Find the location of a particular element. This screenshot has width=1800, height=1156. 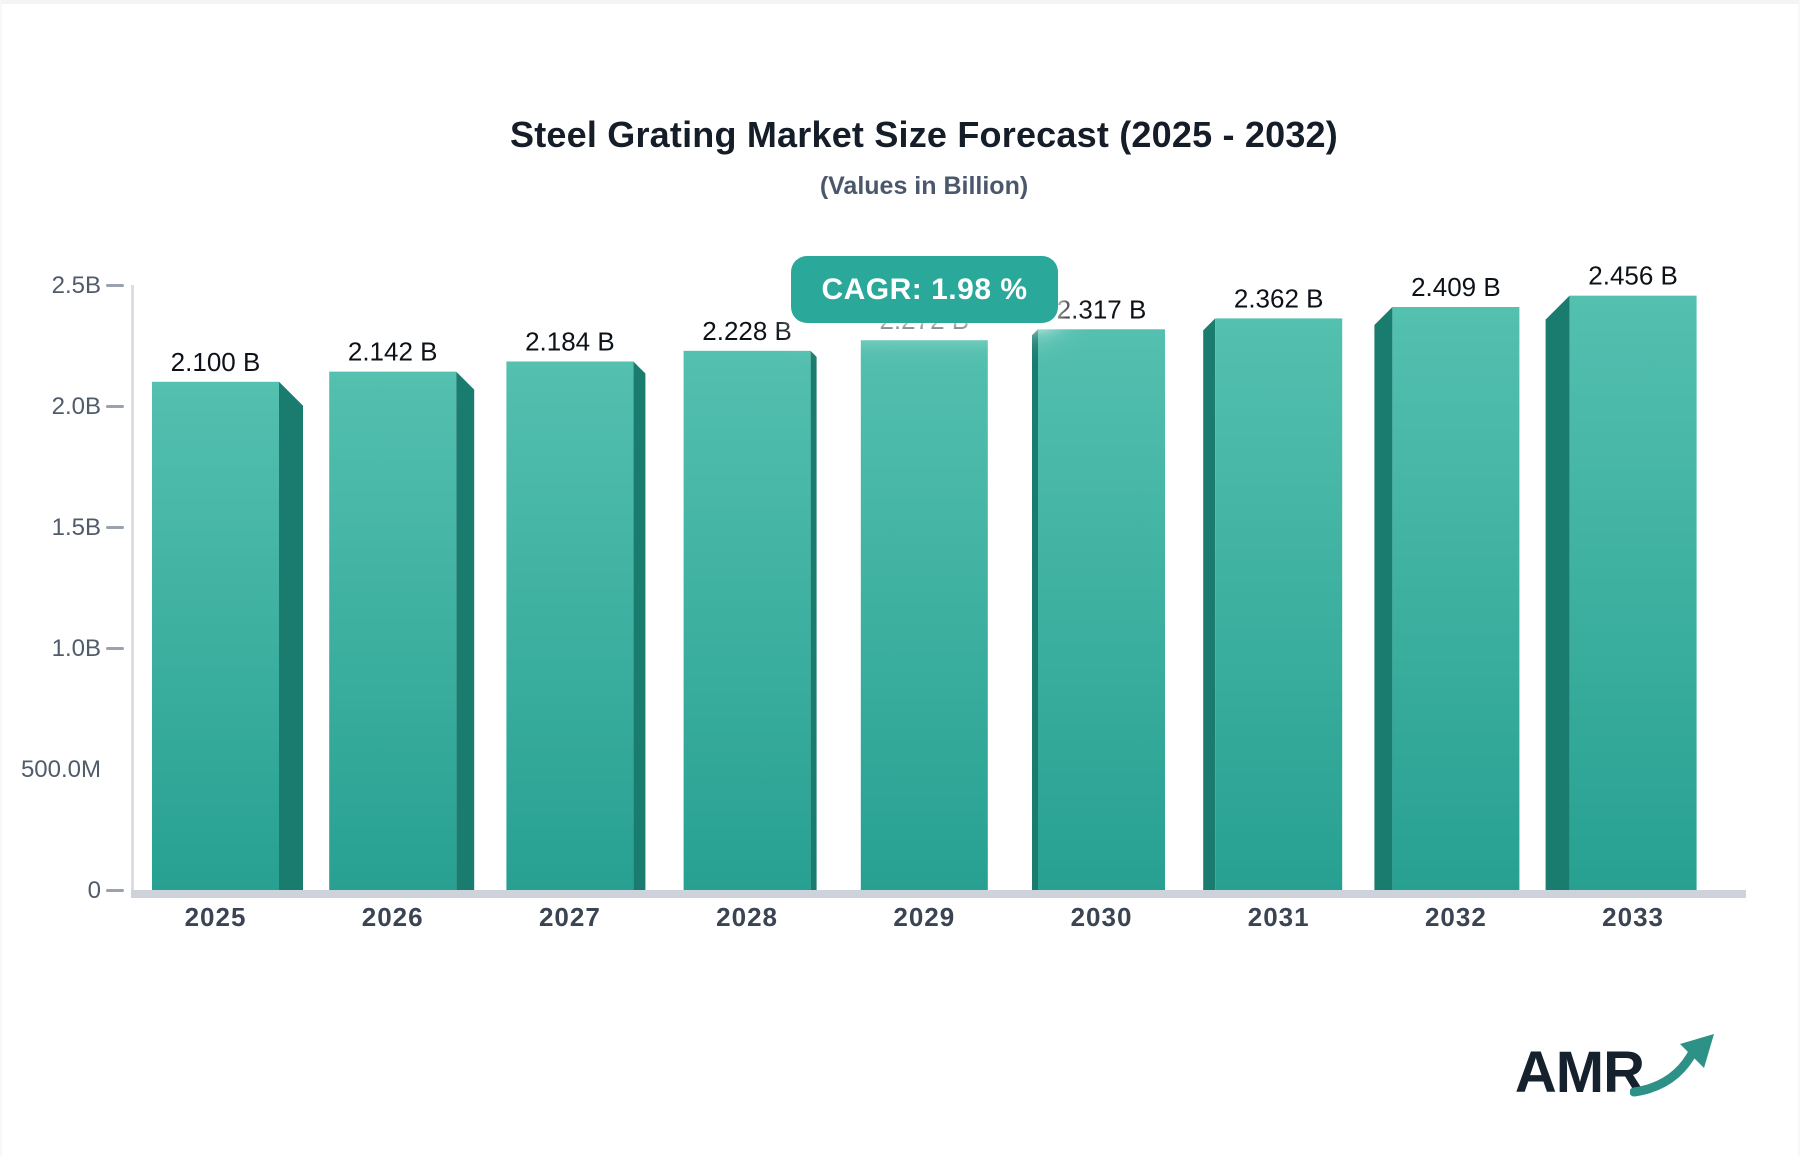

bar-value-label: 2.142 B is located at coordinates (393, 352).